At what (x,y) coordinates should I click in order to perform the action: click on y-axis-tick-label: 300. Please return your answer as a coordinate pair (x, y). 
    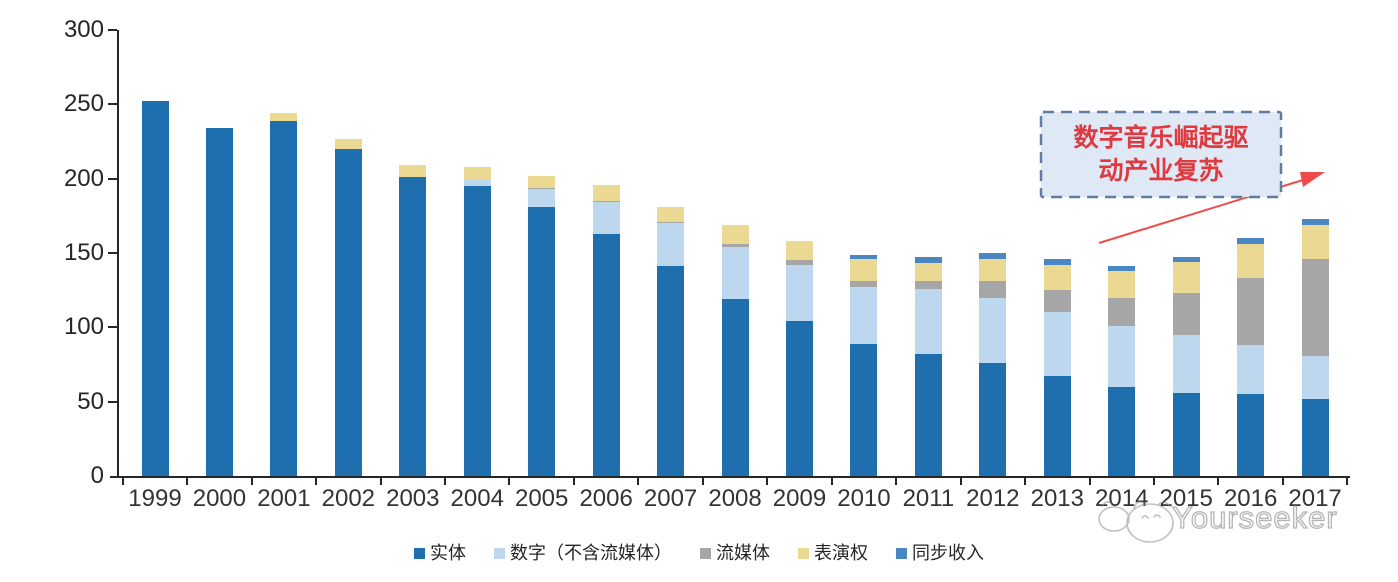
    Looking at the image, I should click on (83, 29).